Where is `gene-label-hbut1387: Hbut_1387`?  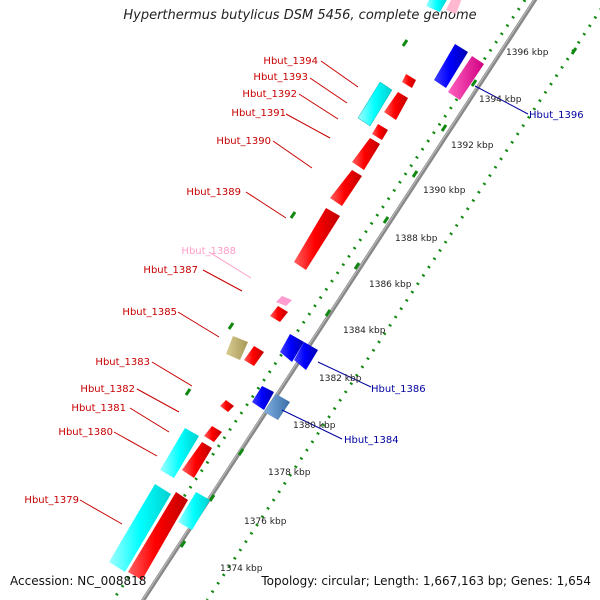
gene-label-hbut1387: Hbut_1387 is located at coordinates (170, 270).